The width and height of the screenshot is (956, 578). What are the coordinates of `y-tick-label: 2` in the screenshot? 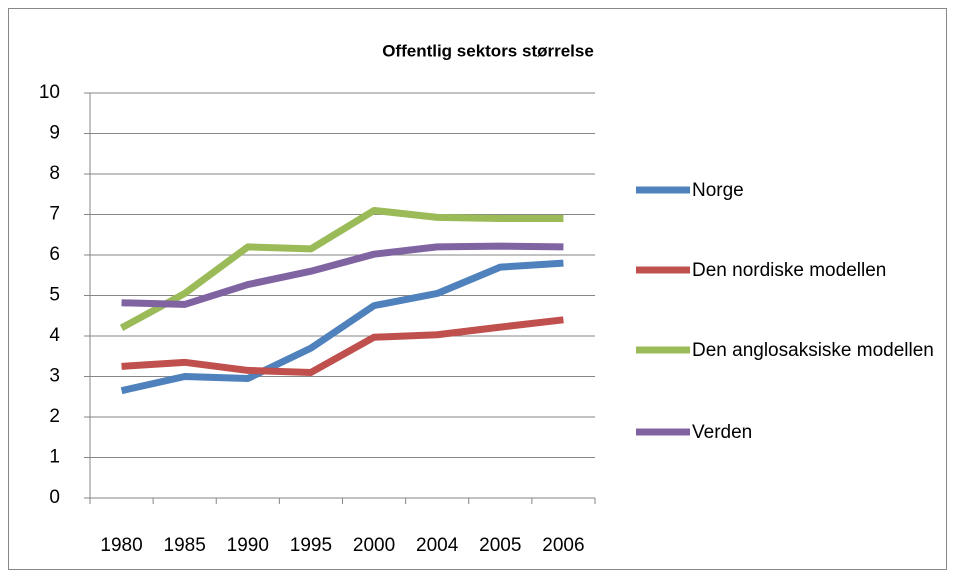 It's located at (54, 416).